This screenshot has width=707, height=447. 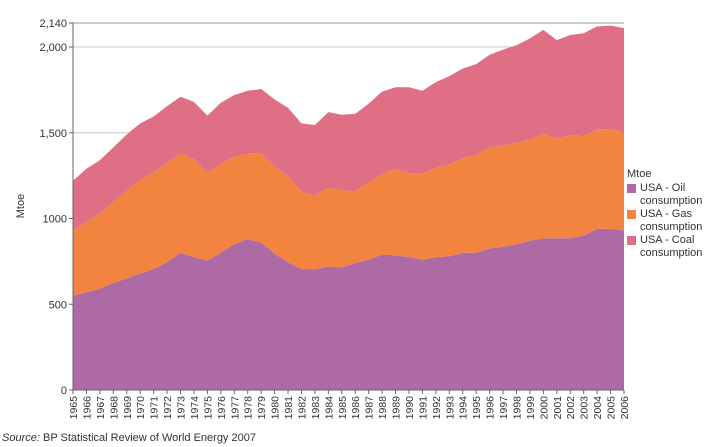 What do you see at coordinates (64, 391) in the screenshot?
I see `y-tick-label: 0` at bounding box center [64, 391].